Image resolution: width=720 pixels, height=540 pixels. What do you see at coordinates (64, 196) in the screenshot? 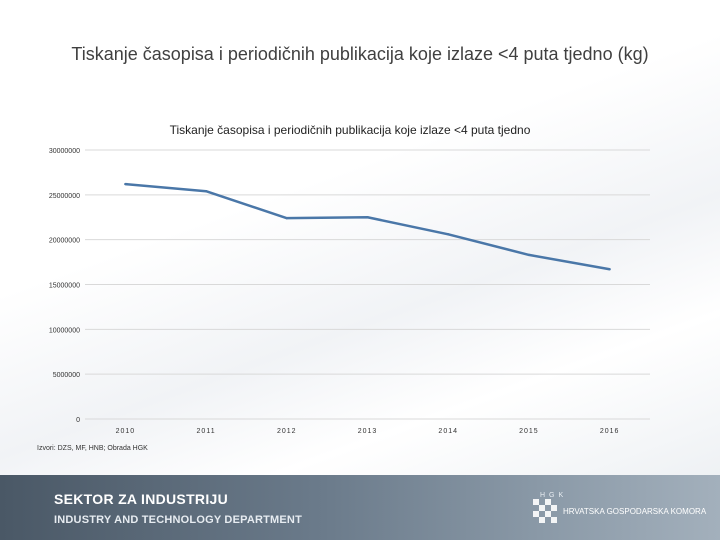
I see `y-tick-label: 25000000` at bounding box center [64, 196].